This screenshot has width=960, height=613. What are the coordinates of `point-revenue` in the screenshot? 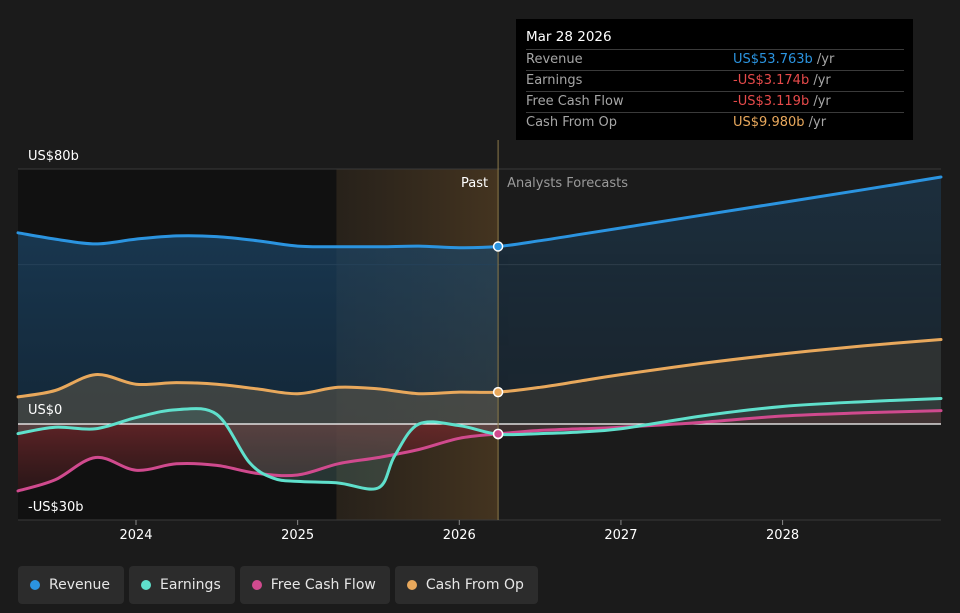 It's located at (498, 246).